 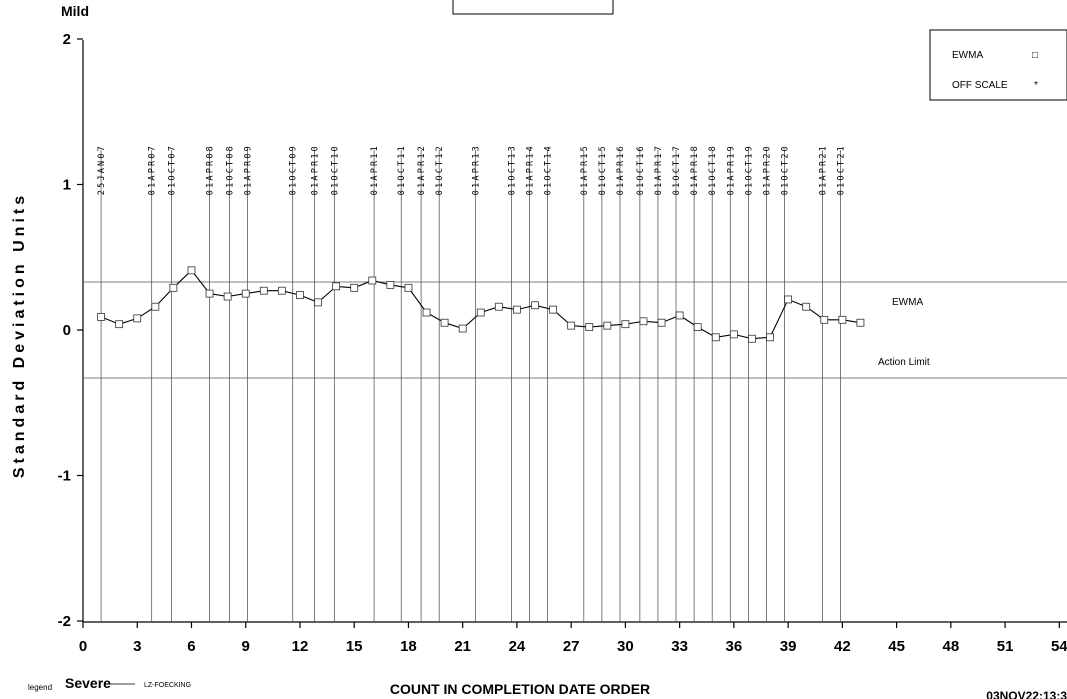 I want to click on date-marker-label: 01OCT07, so click(x=173, y=169).